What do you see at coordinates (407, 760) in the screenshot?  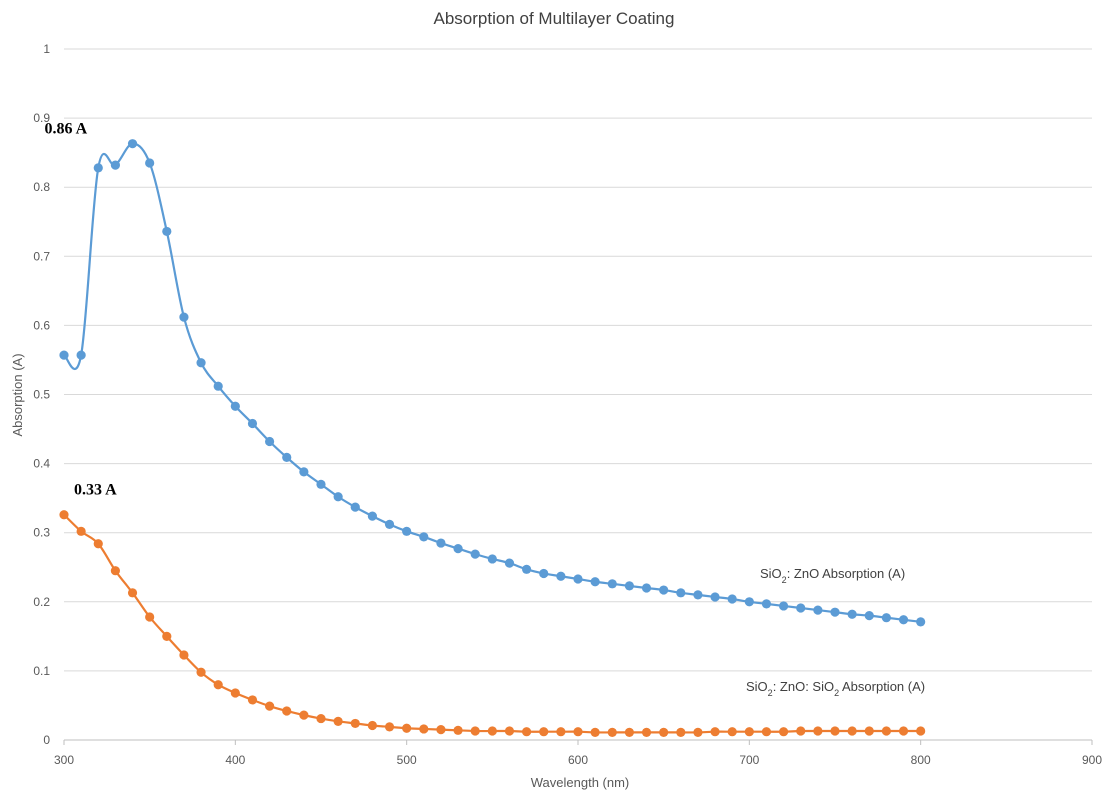 I see `x-tick-label: 500` at bounding box center [407, 760].